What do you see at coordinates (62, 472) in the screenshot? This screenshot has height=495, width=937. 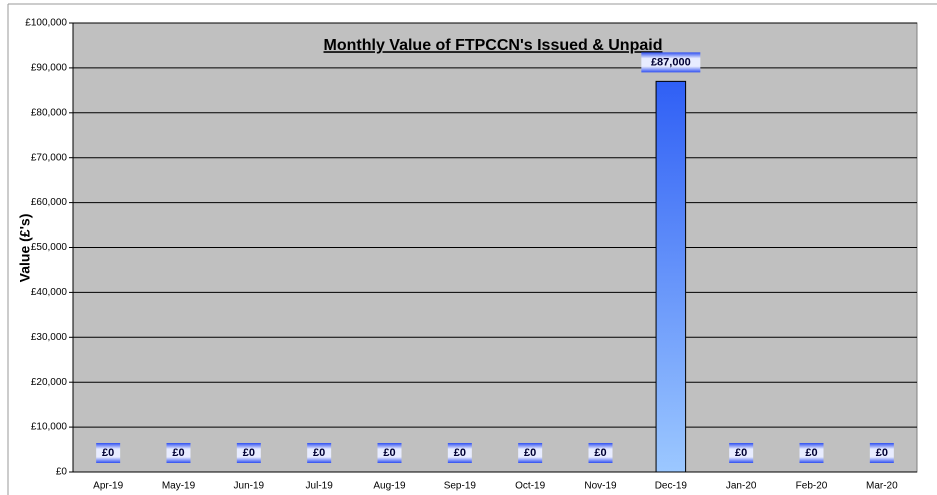 I see `y-tick-label: £0` at bounding box center [62, 472].